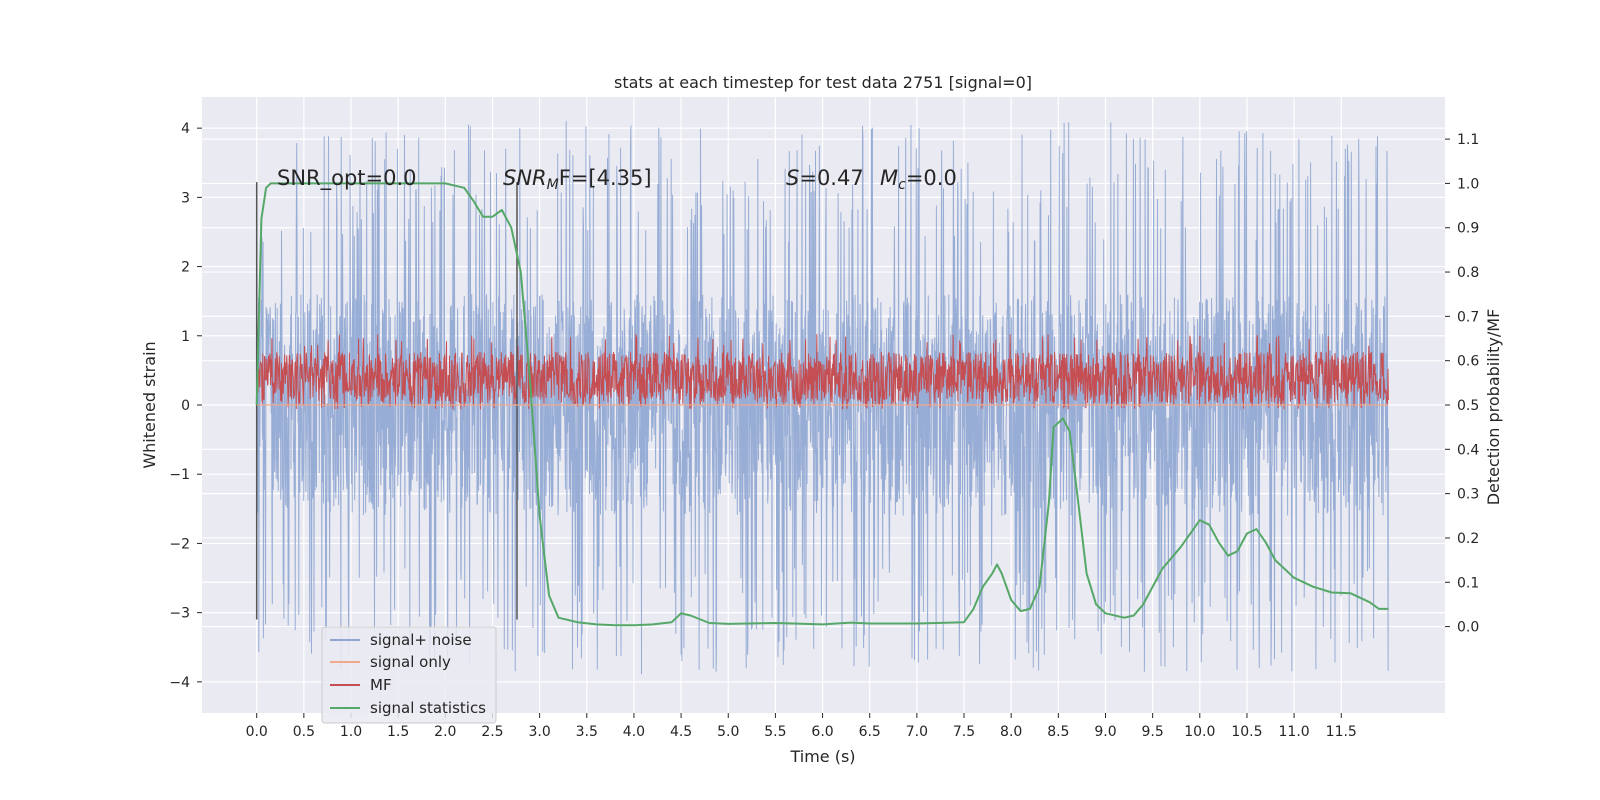  Describe the element at coordinates (179, 683) in the screenshot. I see `y-tick-label: −4` at that location.